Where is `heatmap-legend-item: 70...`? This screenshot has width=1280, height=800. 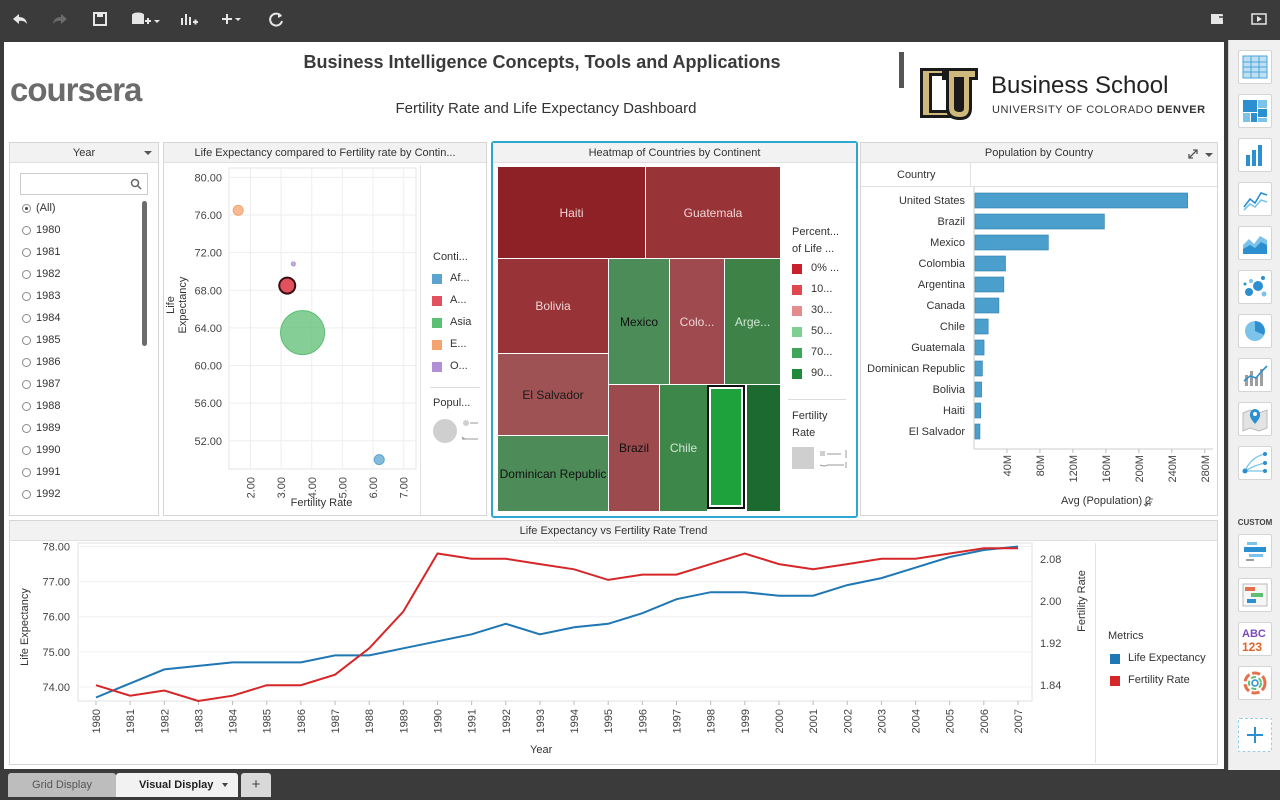 heatmap-legend-item: 70... is located at coordinates (822, 353).